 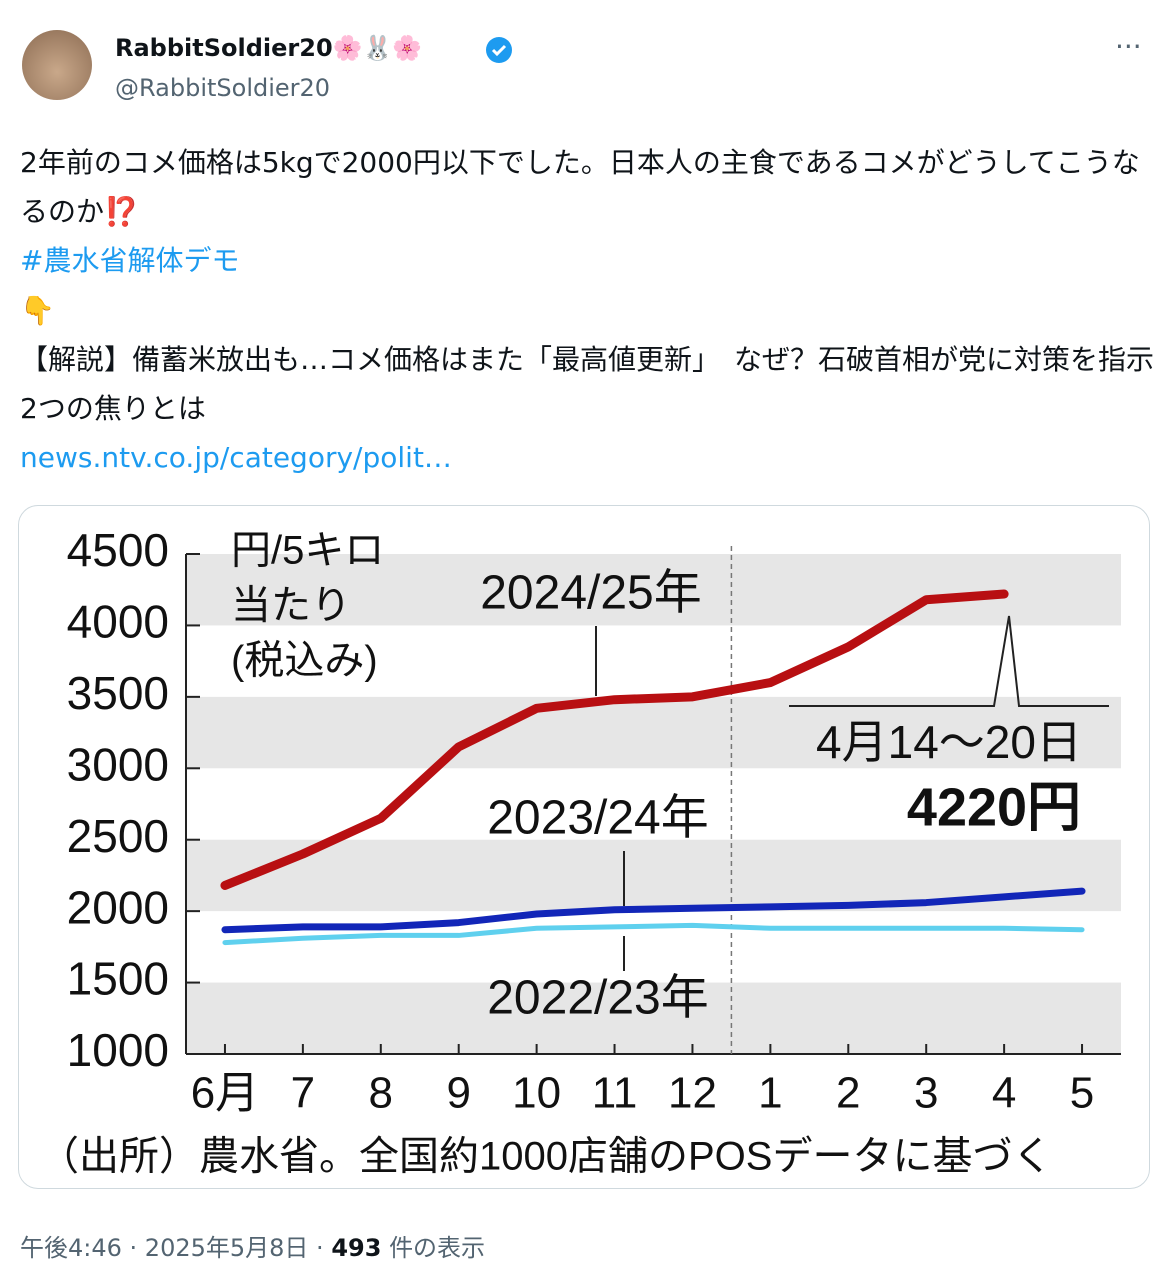 I want to click on source: （出所）農水省。全国約1000店舗のPOSデータに基づく, so click(x=545, y=1157).